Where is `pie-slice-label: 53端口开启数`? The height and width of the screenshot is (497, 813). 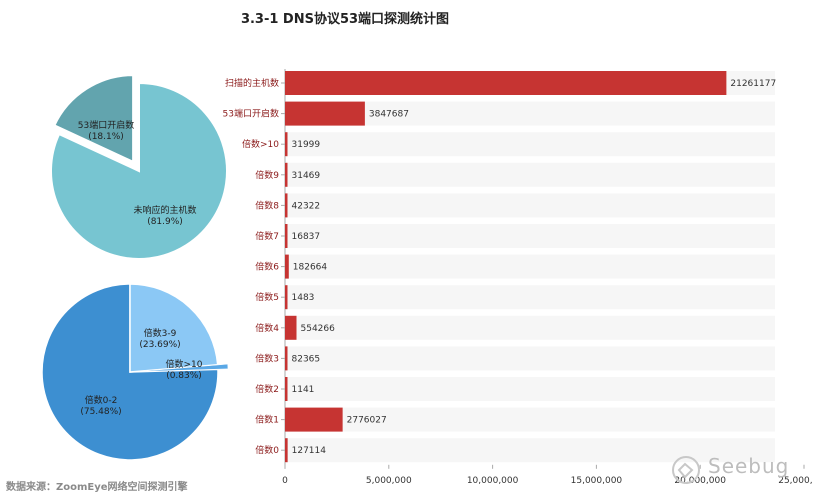
pie-slice-label: 53端口开启数 is located at coordinates (106, 125).